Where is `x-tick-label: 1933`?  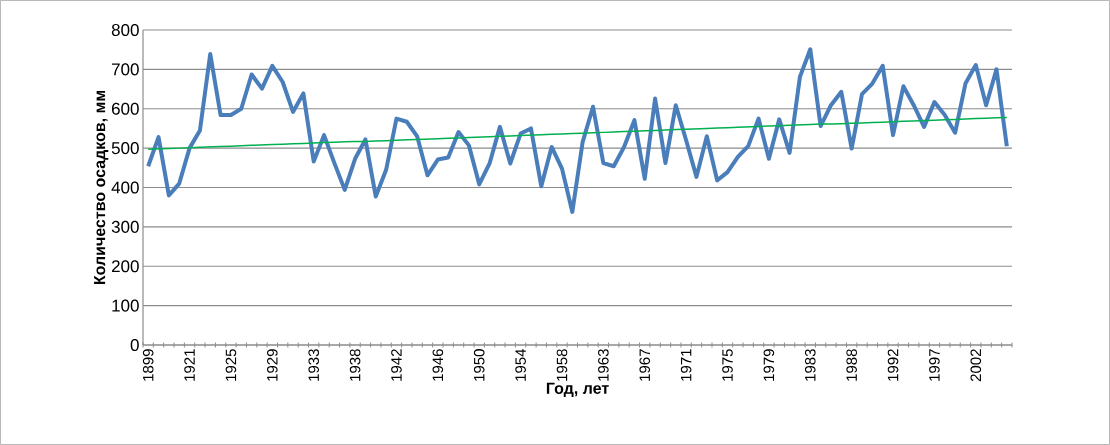 x-tick-label: 1933 is located at coordinates (313, 365).